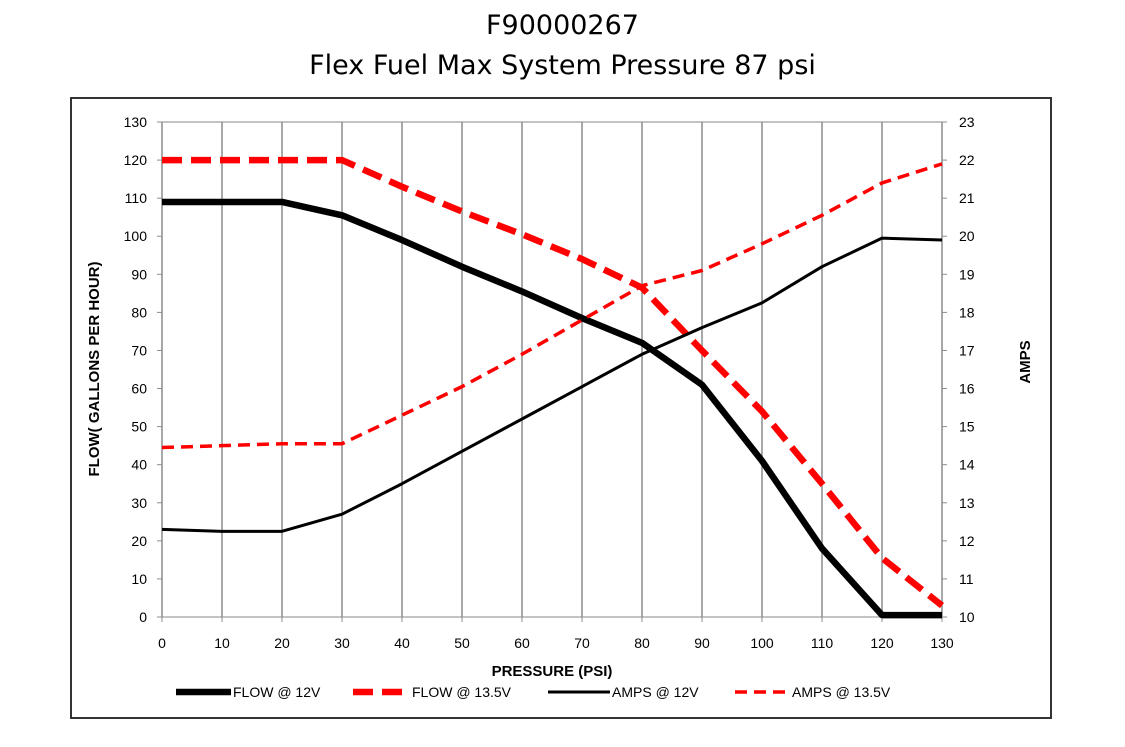 The width and height of the screenshot is (1125, 747). I want to click on chart-title-line-1: F90000267, so click(562, 25).